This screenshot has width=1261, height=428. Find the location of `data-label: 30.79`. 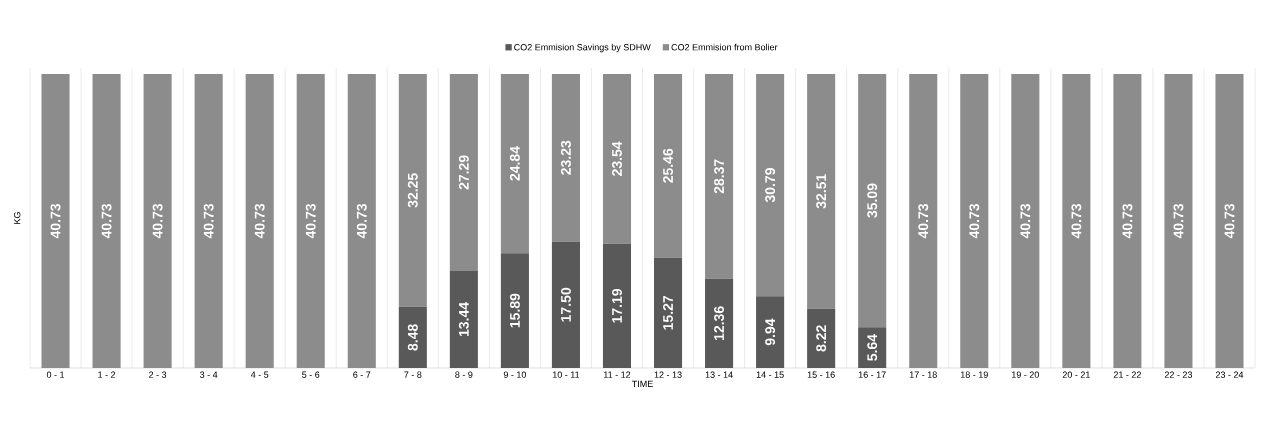

data-label: 30.79 is located at coordinates (770, 185).